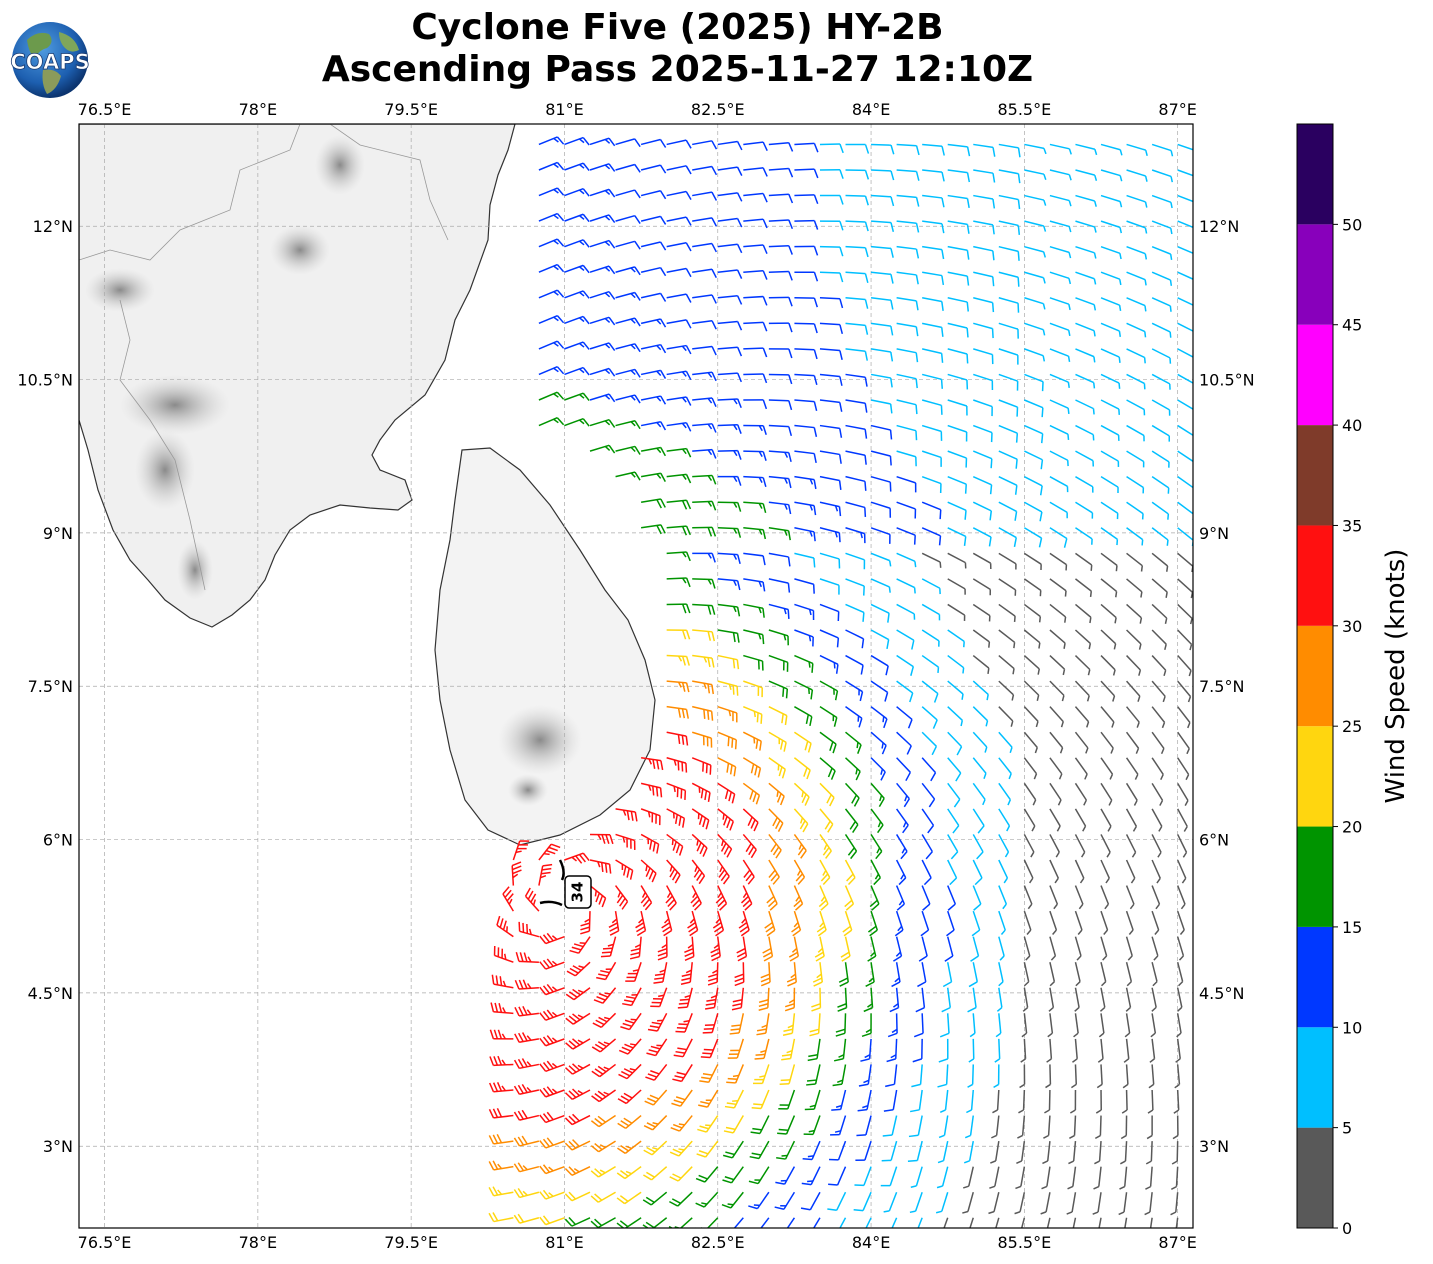 Image resolution: width=1433 pixels, height=1264 pixels. Describe the element at coordinates (1177, 109) in the screenshot. I see `lon-tick-label-top: 87°E` at that location.